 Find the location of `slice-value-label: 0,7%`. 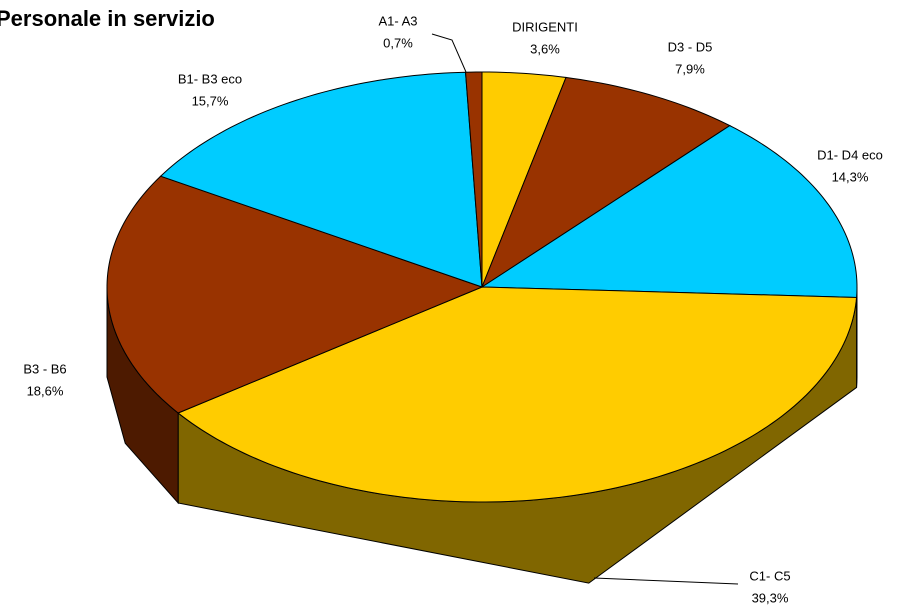

slice-value-label: 0,7% is located at coordinates (398, 42).